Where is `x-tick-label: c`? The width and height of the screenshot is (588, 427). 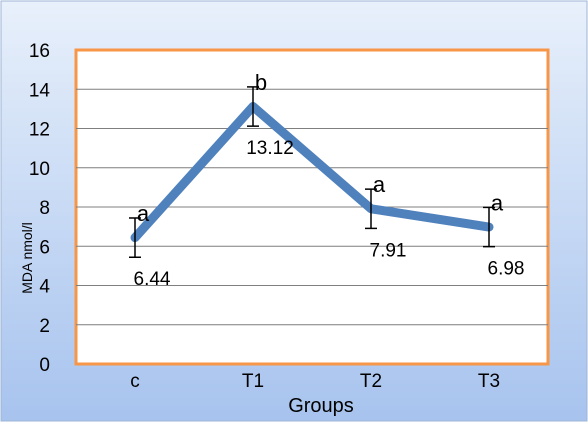
x-tick-label: c is located at coordinates (135, 381).